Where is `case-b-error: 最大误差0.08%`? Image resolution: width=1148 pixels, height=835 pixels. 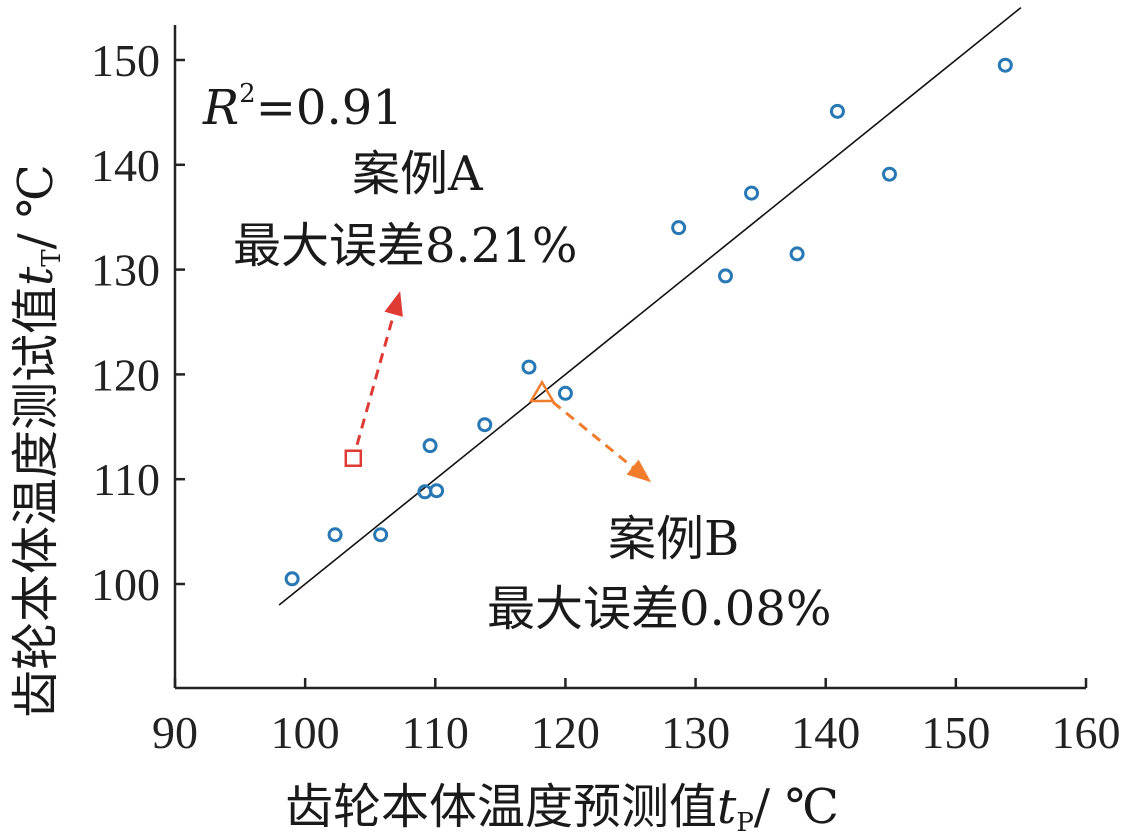
case-b-error: 最大误差0.08% is located at coordinates (659, 609).